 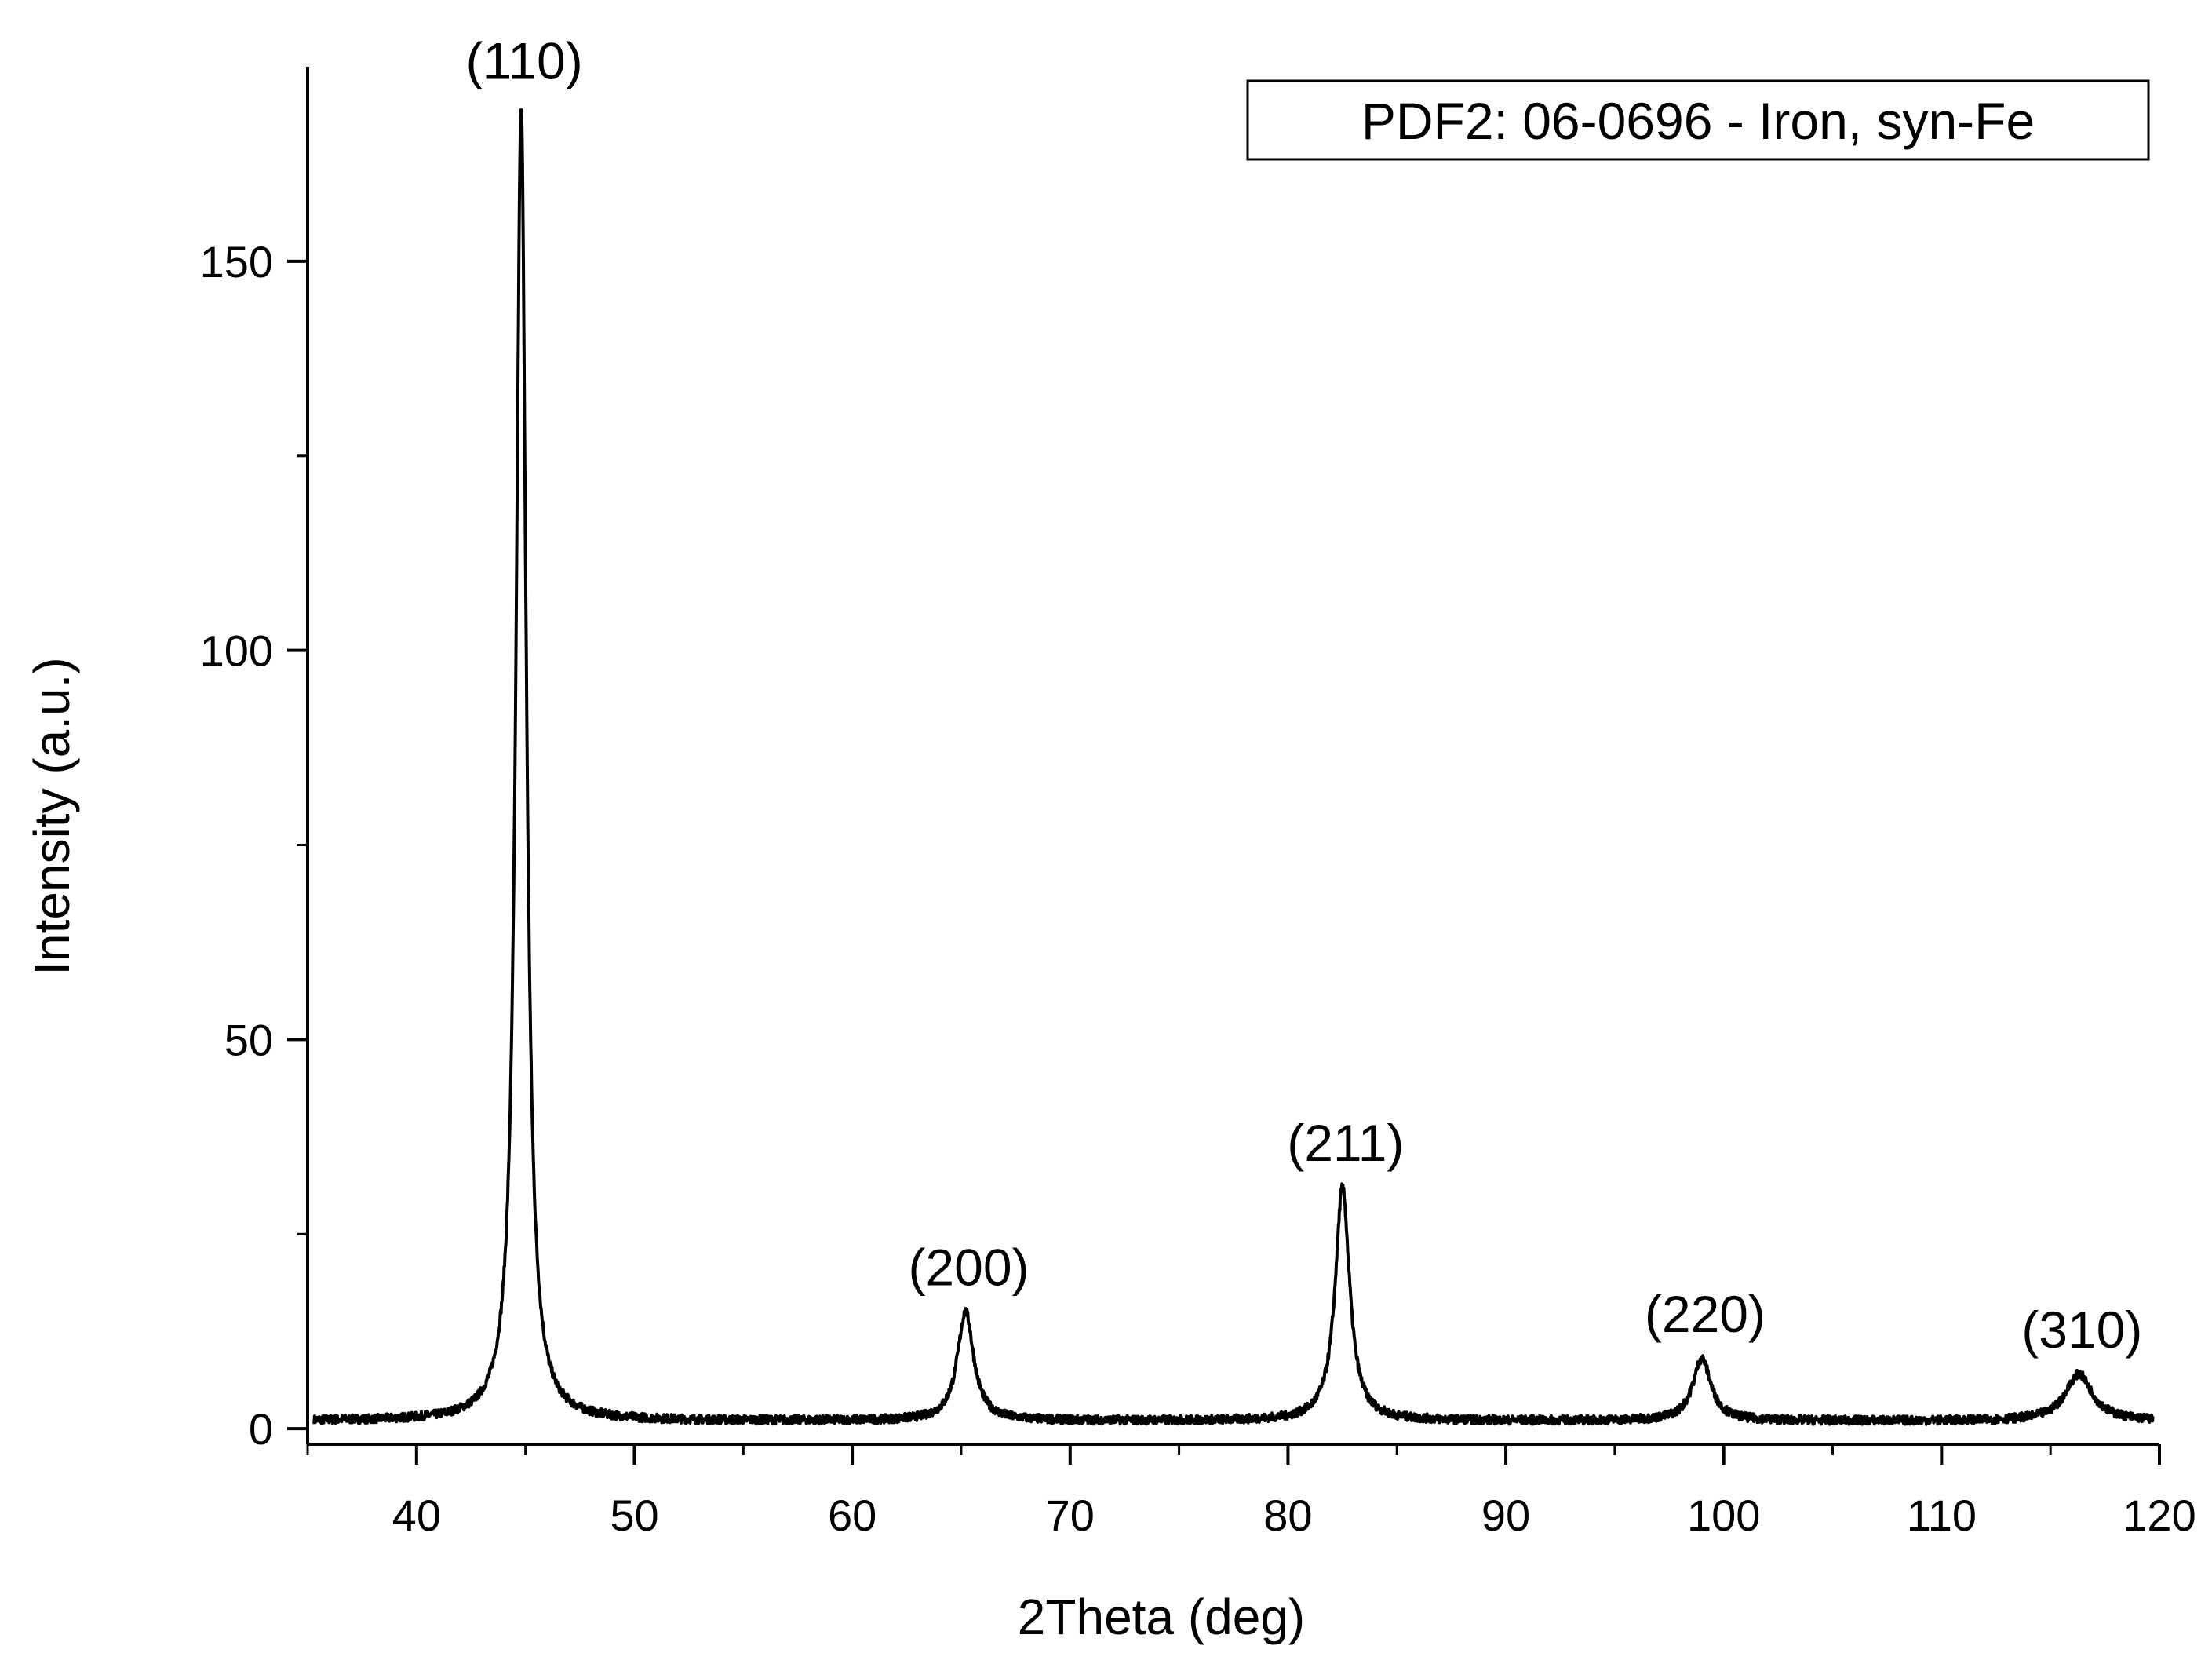 I want to click on y-tick-label: 150, so click(x=236, y=261).